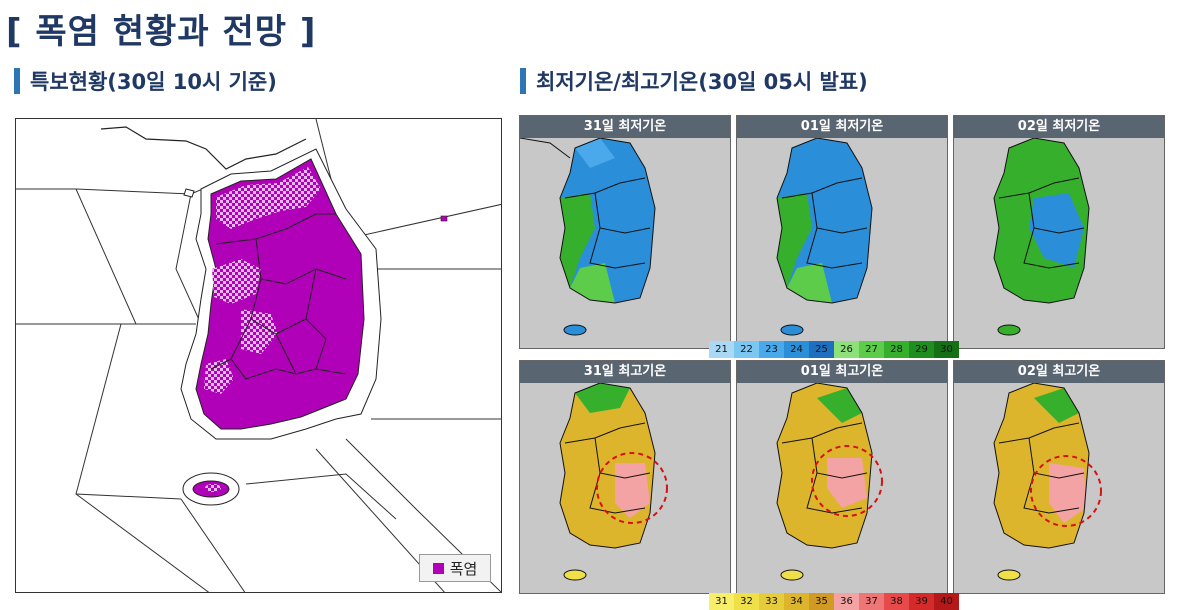 The height and width of the screenshot is (610, 1200). Describe the element at coordinates (625, 372) in the screenshot. I see `panel-title: 31일 최고기온` at that location.